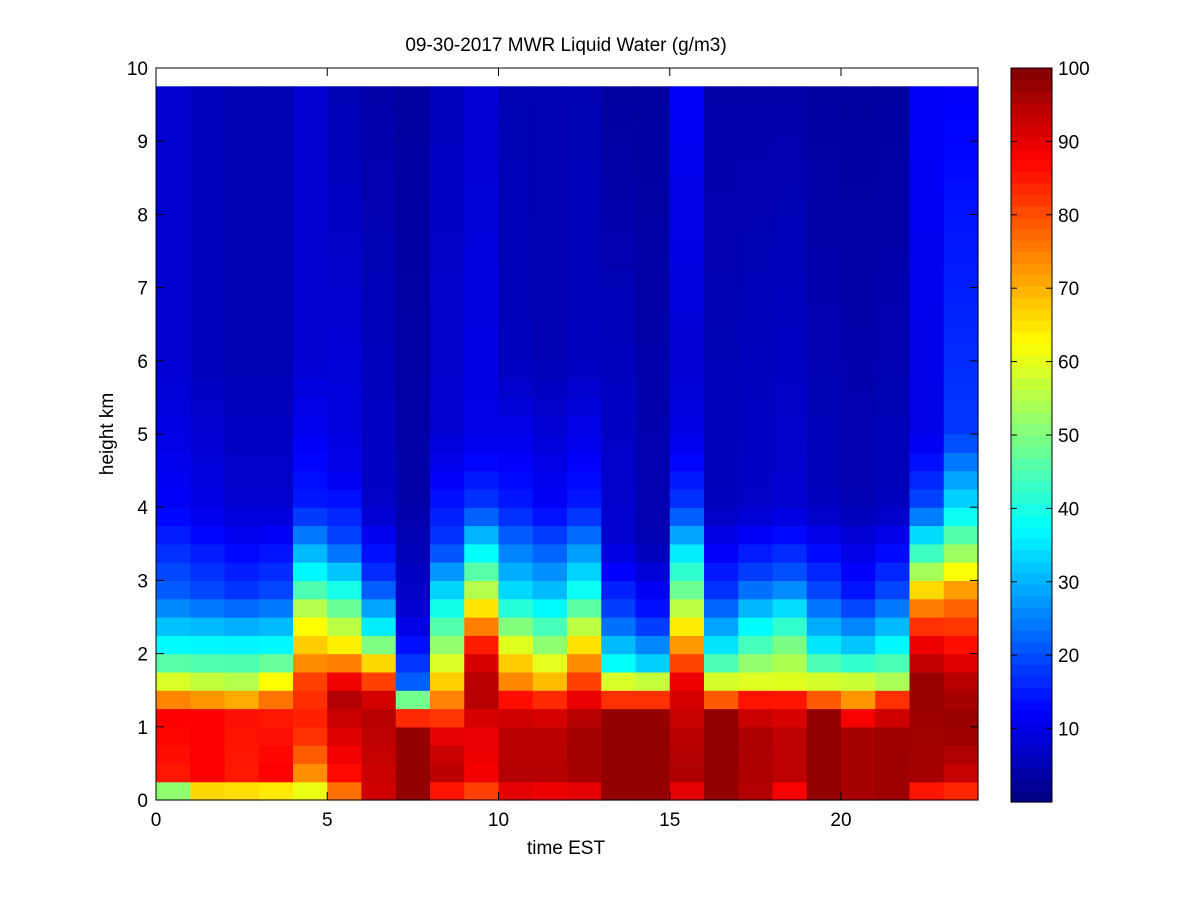 This screenshot has width=1200, height=900. I want to click on colorbar-tick-label: 50, so click(1068, 436).